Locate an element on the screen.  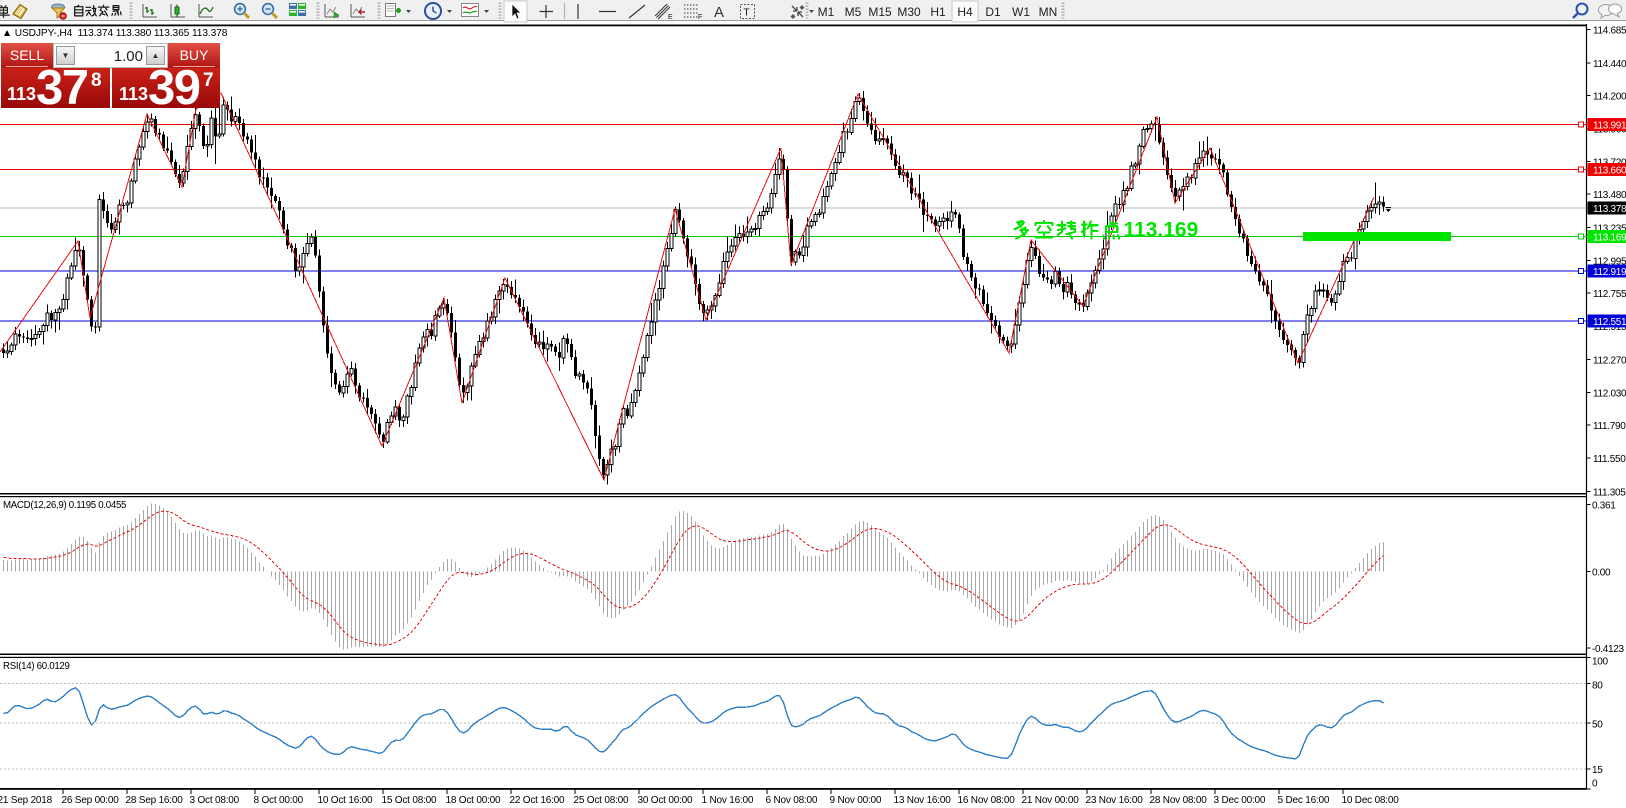
svg-text: 28 Nov 08:00 is located at coordinates (1179, 800).